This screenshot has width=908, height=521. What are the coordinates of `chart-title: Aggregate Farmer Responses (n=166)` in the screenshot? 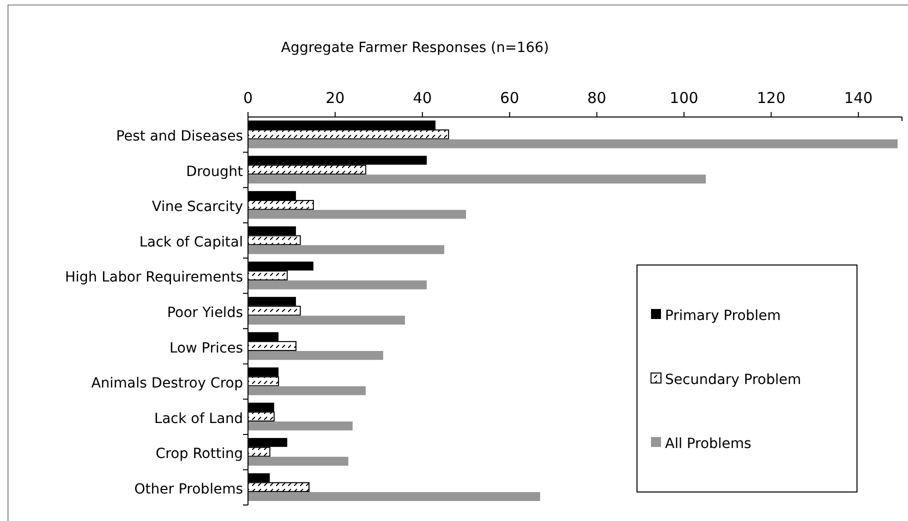 It's located at (415, 48).